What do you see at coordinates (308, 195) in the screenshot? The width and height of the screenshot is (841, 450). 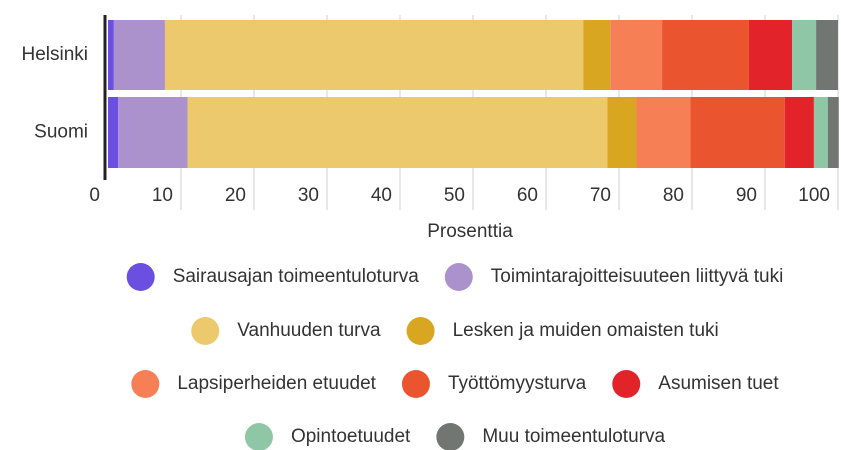 I see `x-tick-label: 30` at bounding box center [308, 195].